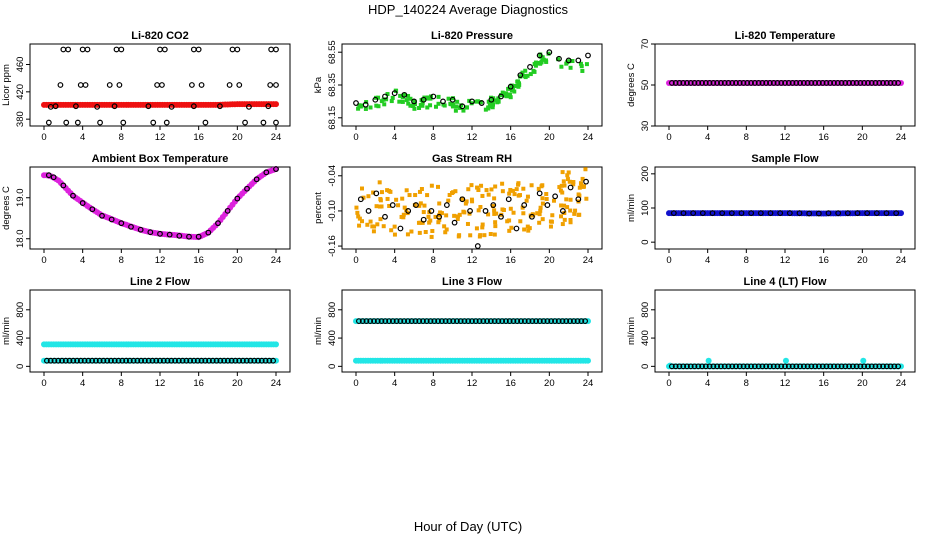 The image size is (936, 540). I want to click on y-tick-label: 0, so click(645, 242).